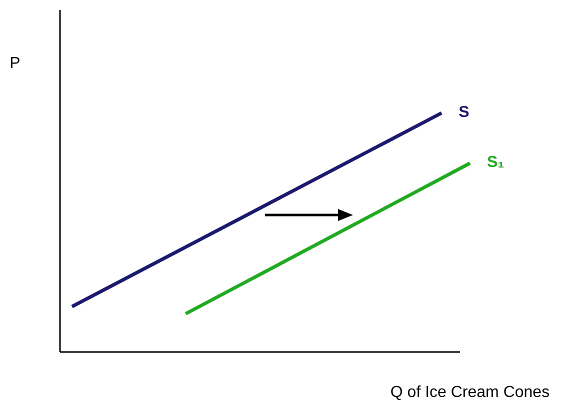  Describe the element at coordinates (15, 63) in the screenshot. I see `y-axis-title: P` at that location.